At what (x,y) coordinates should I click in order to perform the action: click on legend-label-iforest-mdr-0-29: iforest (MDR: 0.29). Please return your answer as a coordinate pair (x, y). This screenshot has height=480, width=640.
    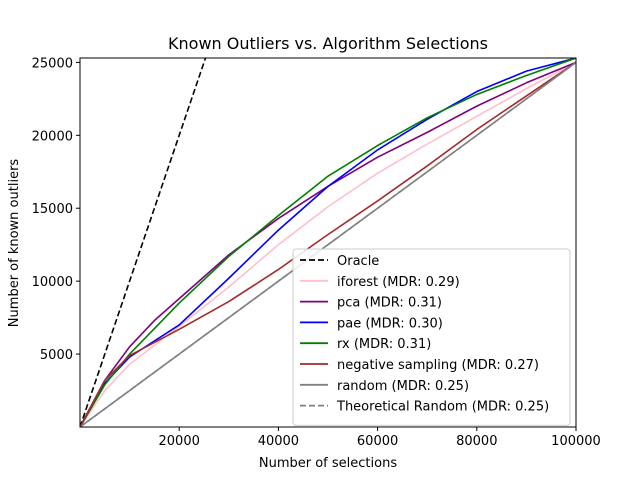
    Looking at the image, I should click on (398, 282).